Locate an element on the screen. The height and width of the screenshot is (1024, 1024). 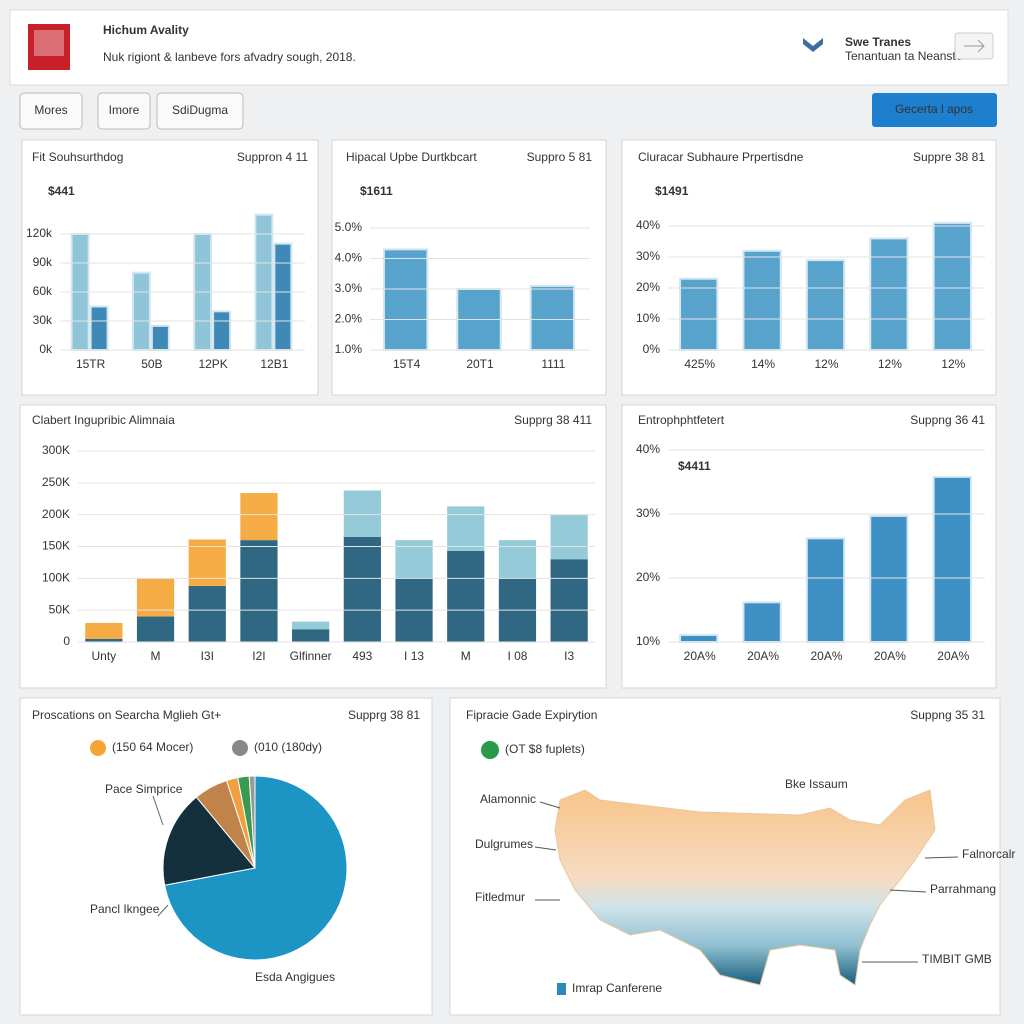
y-tick-label: 3.0% is located at coordinates (349, 288).